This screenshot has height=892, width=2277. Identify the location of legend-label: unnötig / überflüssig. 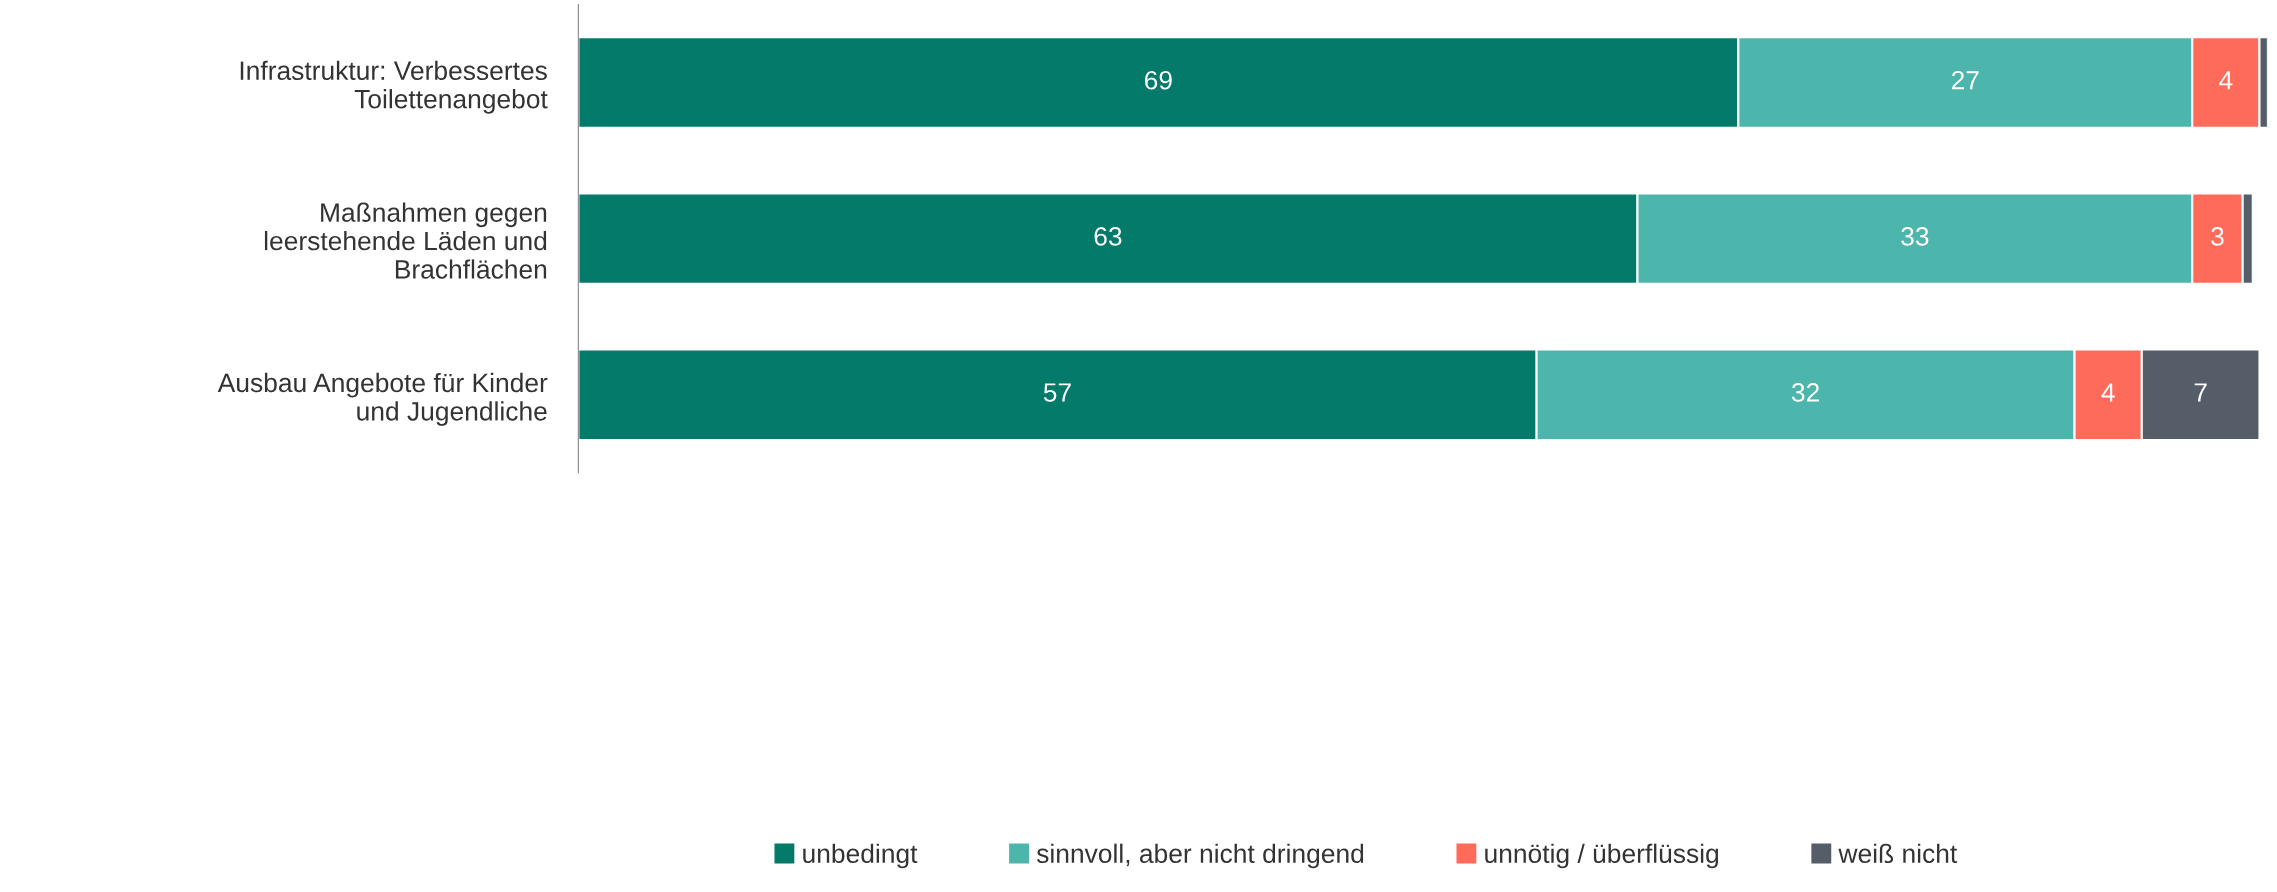
(1602, 856).